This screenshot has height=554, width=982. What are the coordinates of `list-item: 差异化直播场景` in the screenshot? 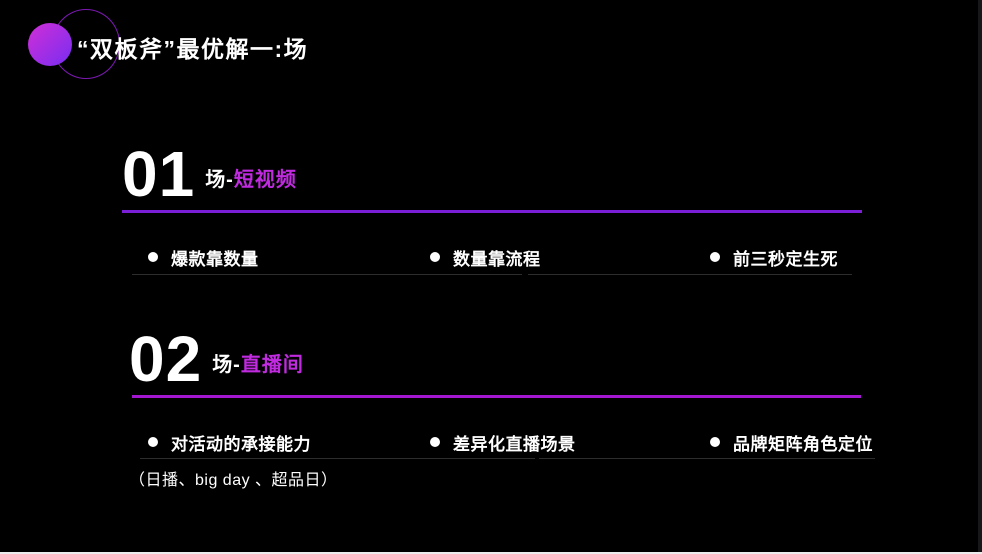 It's located at (503, 442).